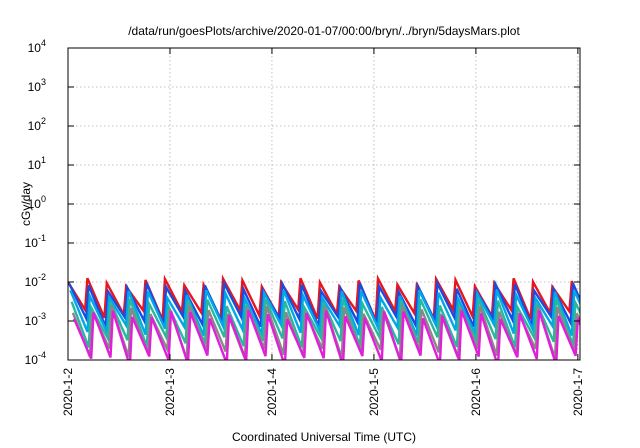  I want to click on y-tick-exponent: -3, so click(42, 316).